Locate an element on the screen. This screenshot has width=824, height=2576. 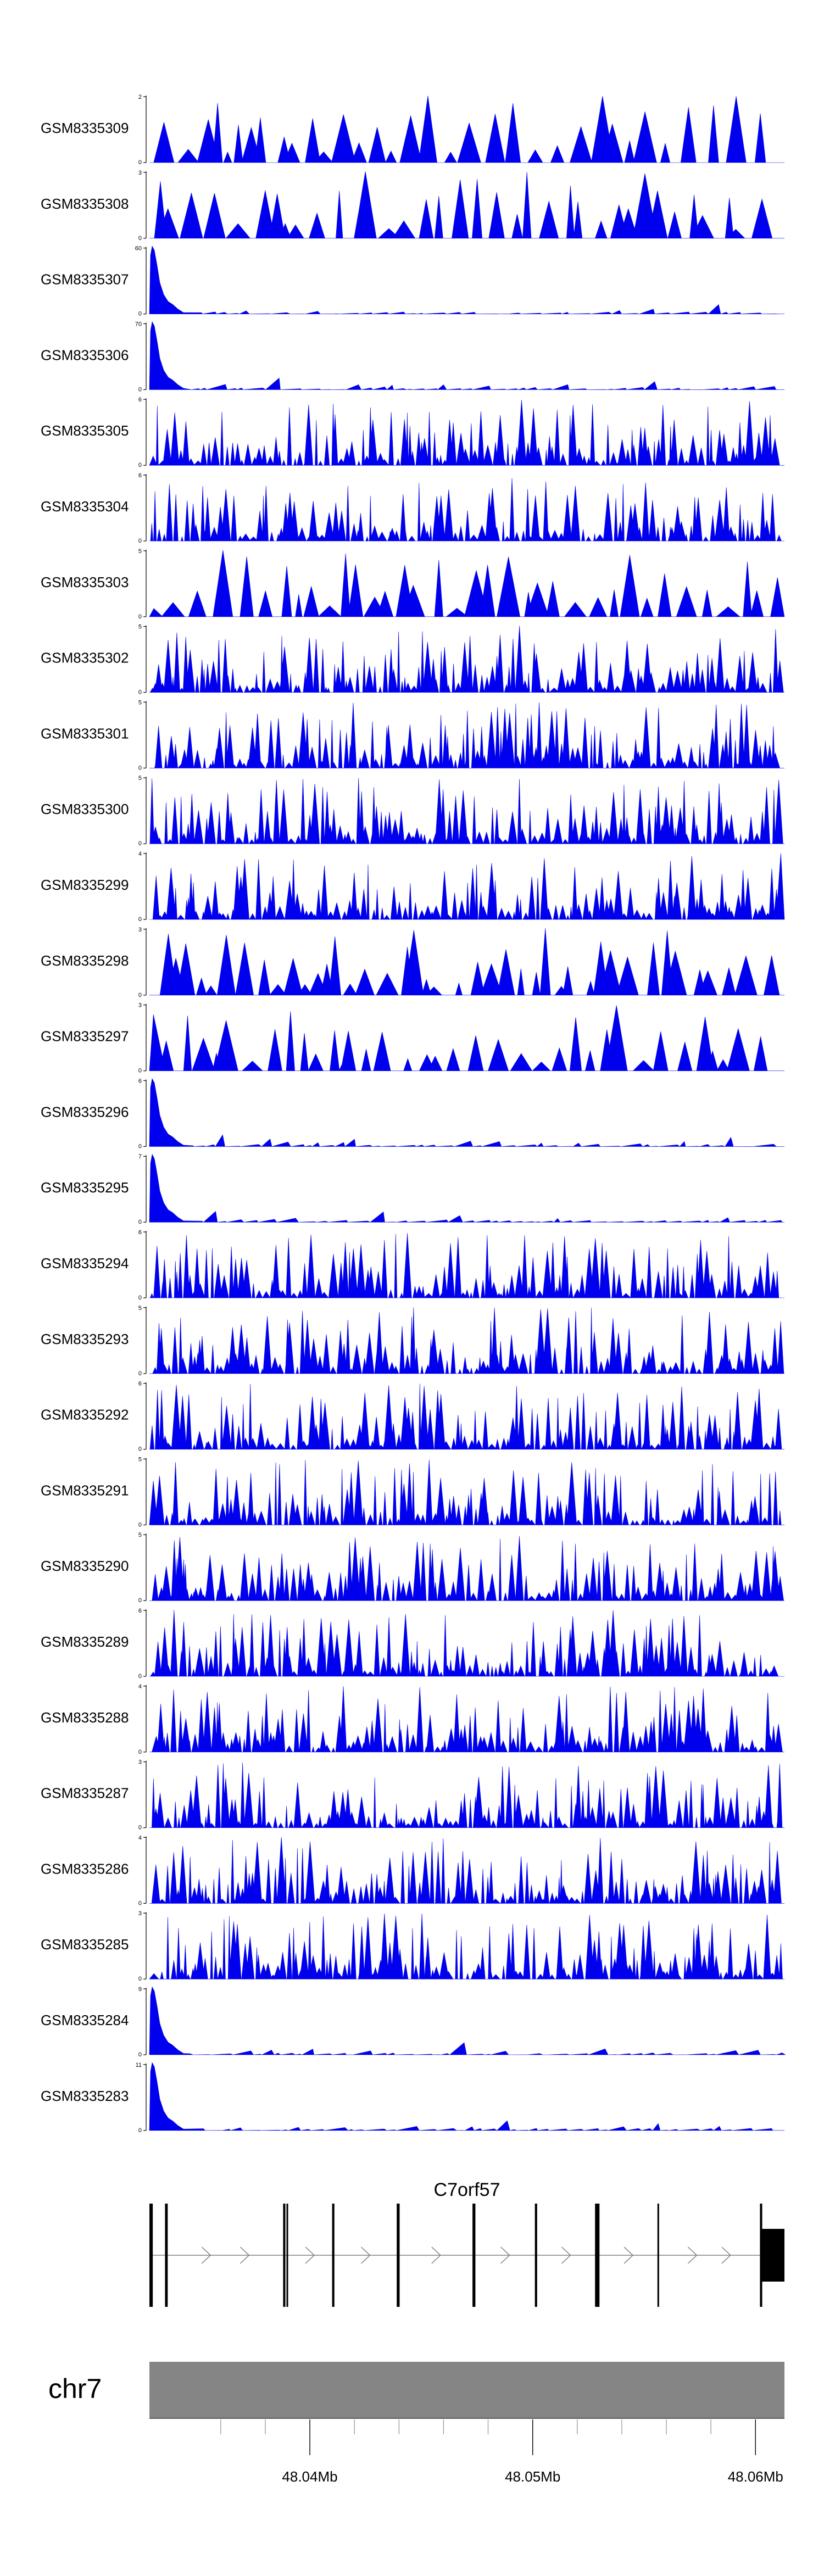
track-gsm8335294: GSM8335294 6 0 is located at coordinates (412, 1265).